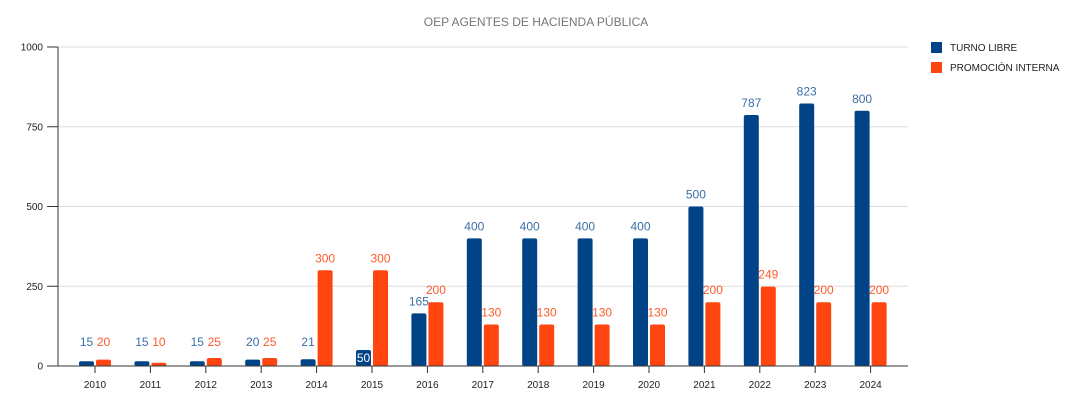 This screenshot has height=412, width=1072. What do you see at coordinates (649, 385) in the screenshot?
I see `x-tick-label: 2020` at bounding box center [649, 385].